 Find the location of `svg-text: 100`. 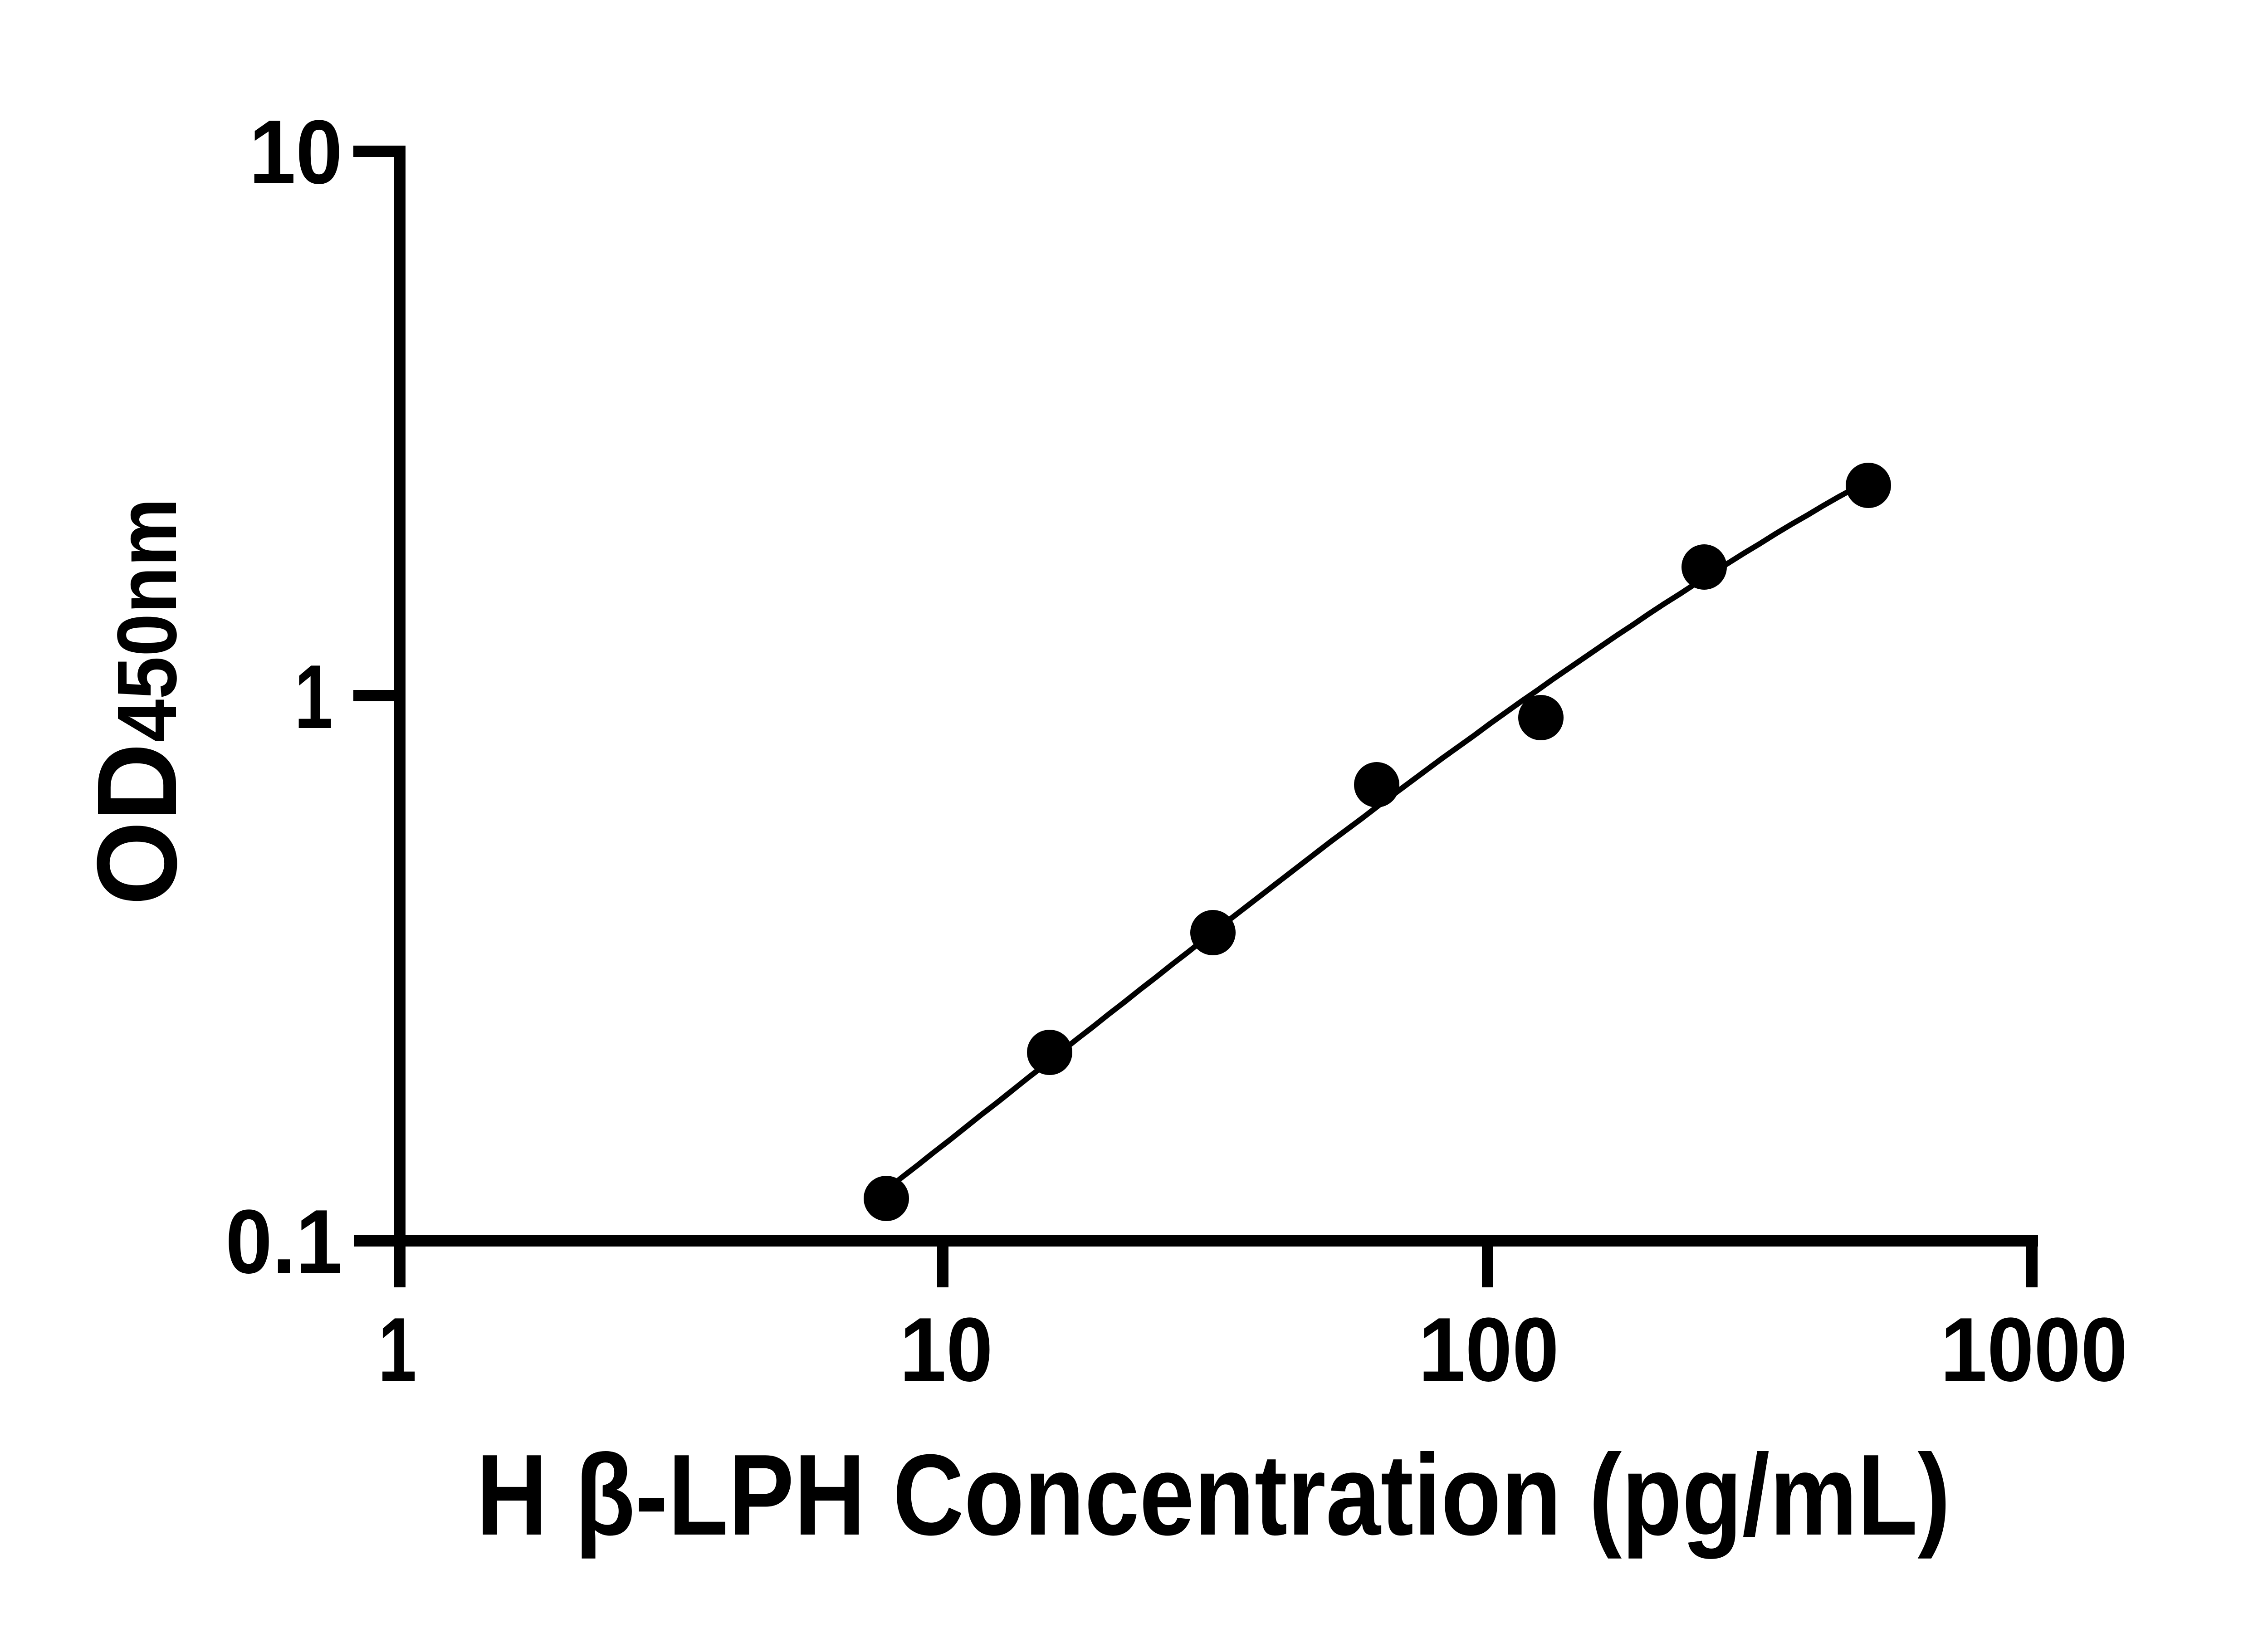

svg-text: 100 is located at coordinates (1489, 1349).